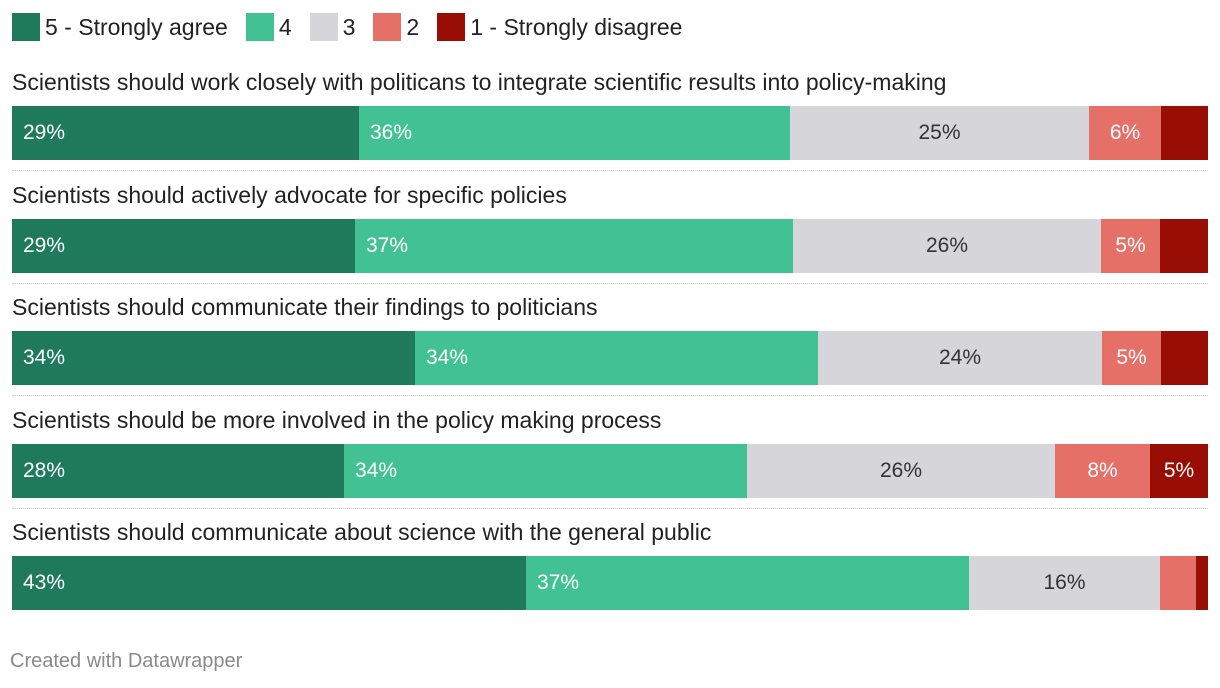 The height and width of the screenshot is (688, 1220). Describe the element at coordinates (44, 470) in the screenshot. I see `data-label: 28%` at that location.